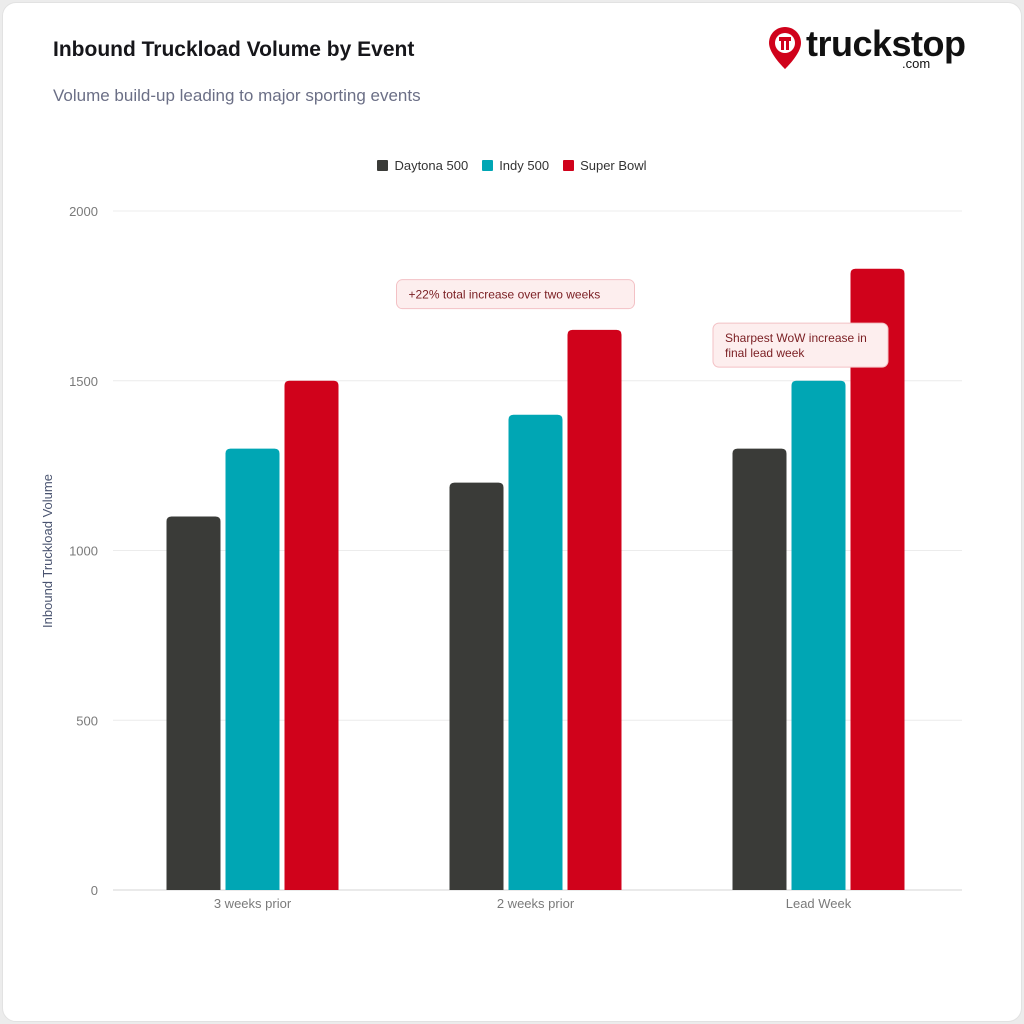 The image size is (1024, 1024). What do you see at coordinates (47, 551) in the screenshot?
I see `y-axis-label: Inbound Truckload Volume` at bounding box center [47, 551].